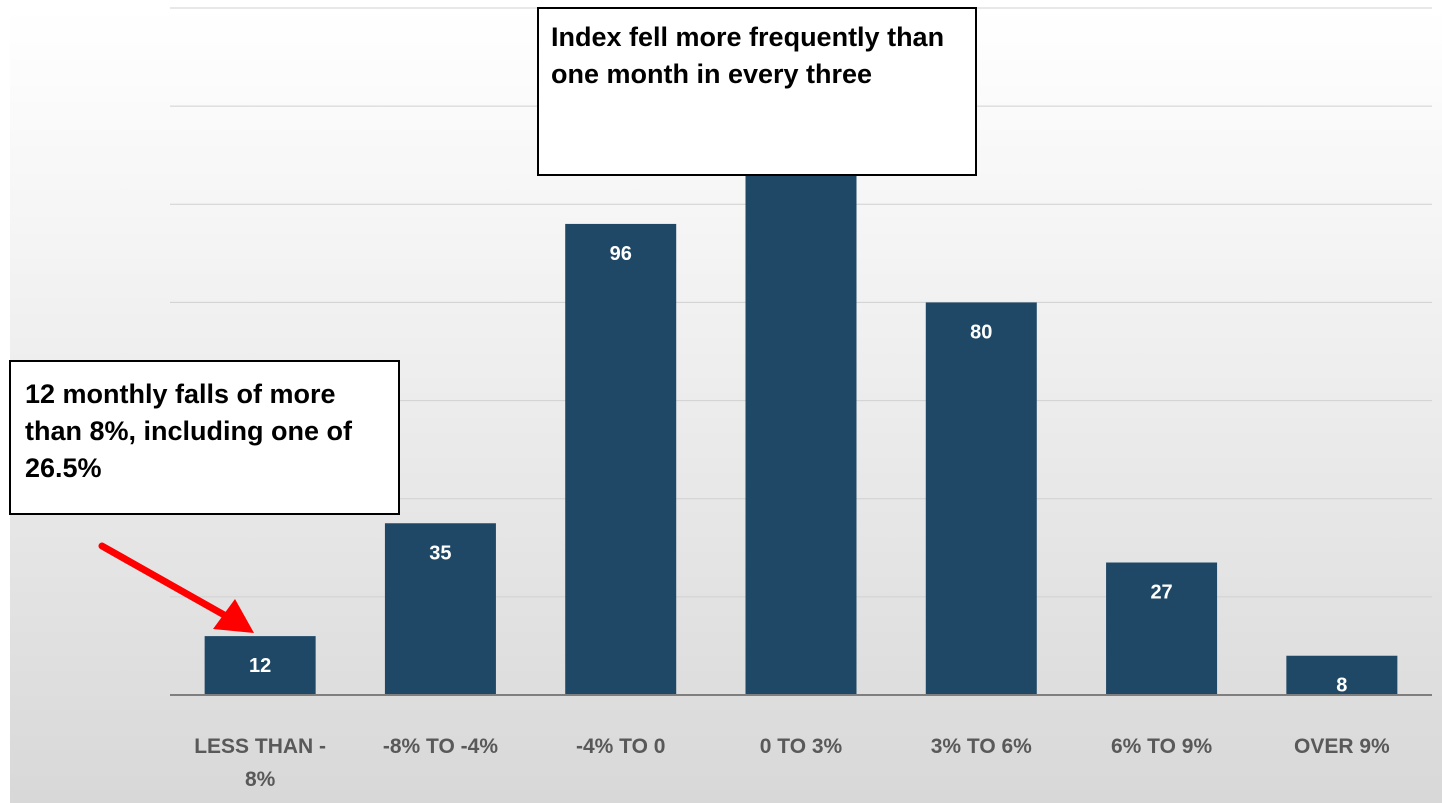  I want to click on bar-value-label: 8, so click(1341, 686).